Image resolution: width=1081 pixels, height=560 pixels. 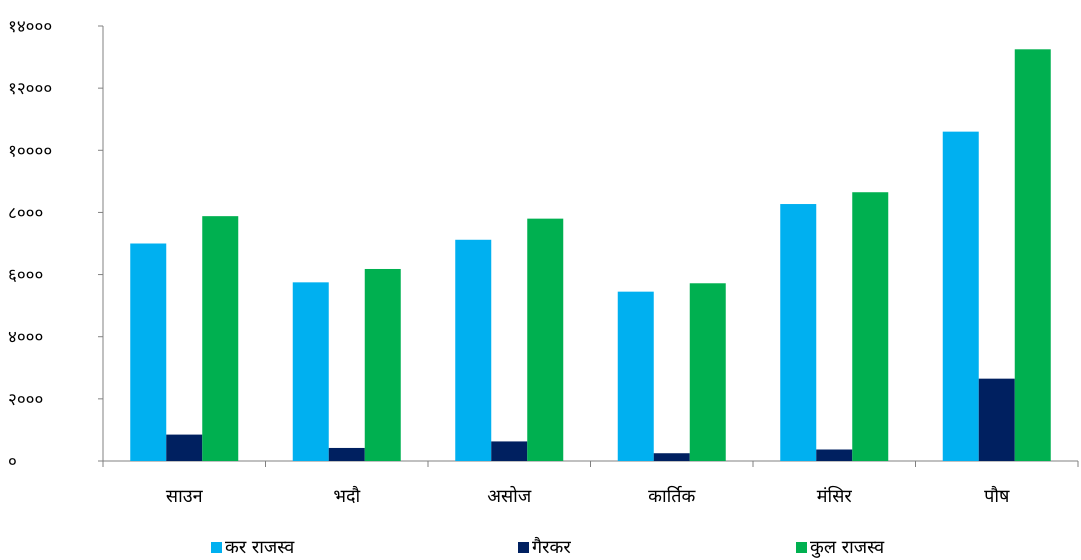 I want to click on y-tick-label: १२०००, so click(x=30, y=89).